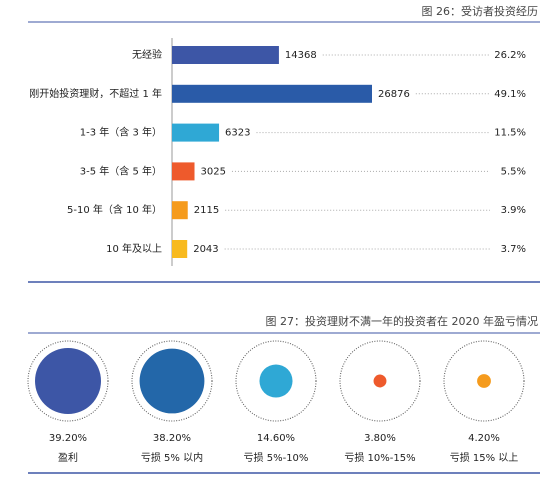  What do you see at coordinates (276, 438) in the screenshot?
I see `value-label: 14.60%` at bounding box center [276, 438].